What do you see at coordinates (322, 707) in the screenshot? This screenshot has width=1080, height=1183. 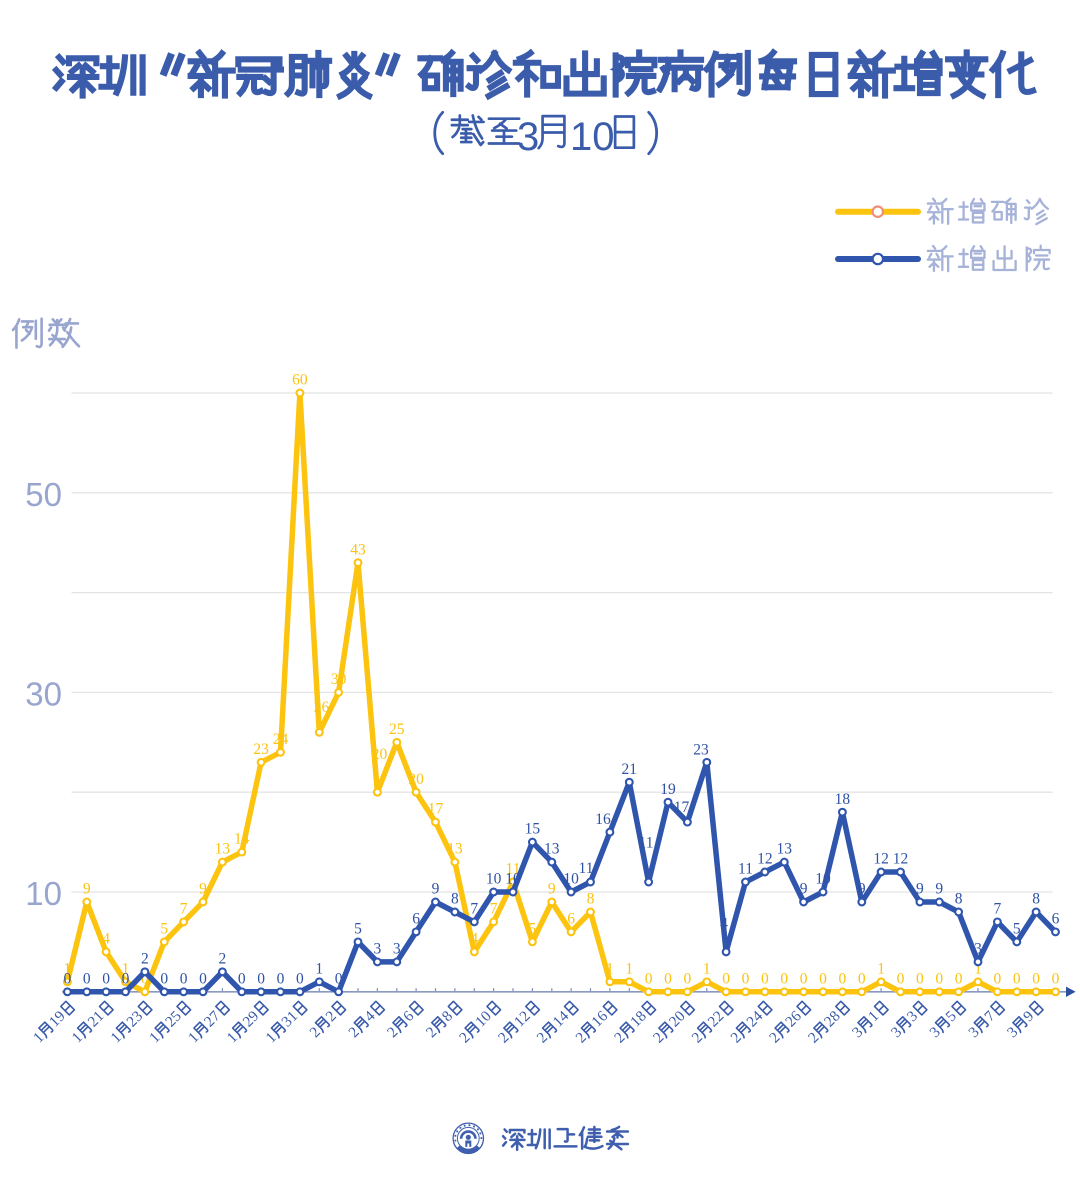 I see `svg-text: 26` at bounding box center [322, 707].